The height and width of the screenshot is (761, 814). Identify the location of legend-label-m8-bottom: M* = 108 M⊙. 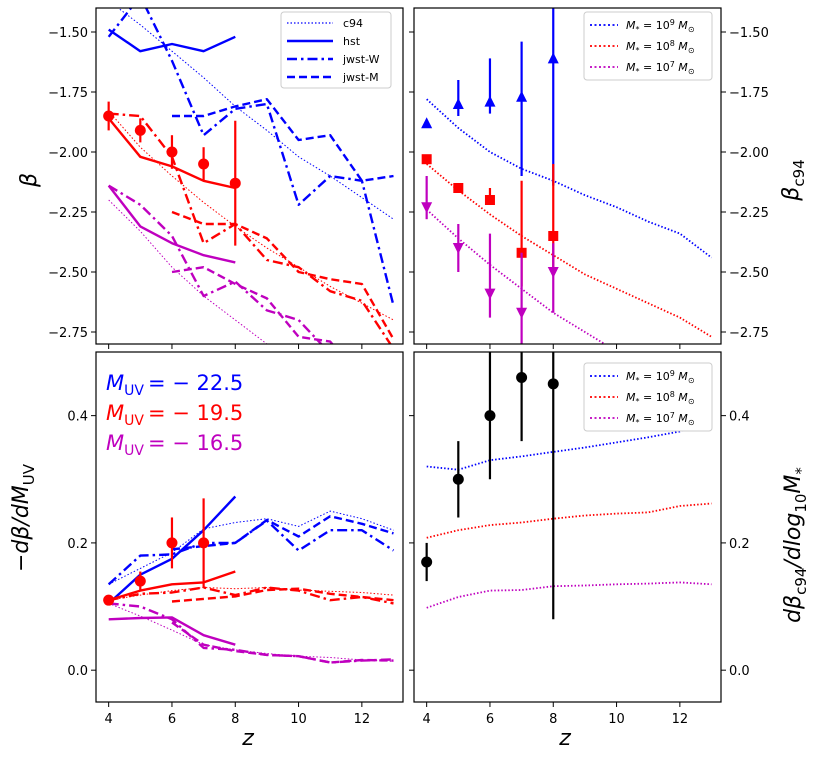
(660, 398).